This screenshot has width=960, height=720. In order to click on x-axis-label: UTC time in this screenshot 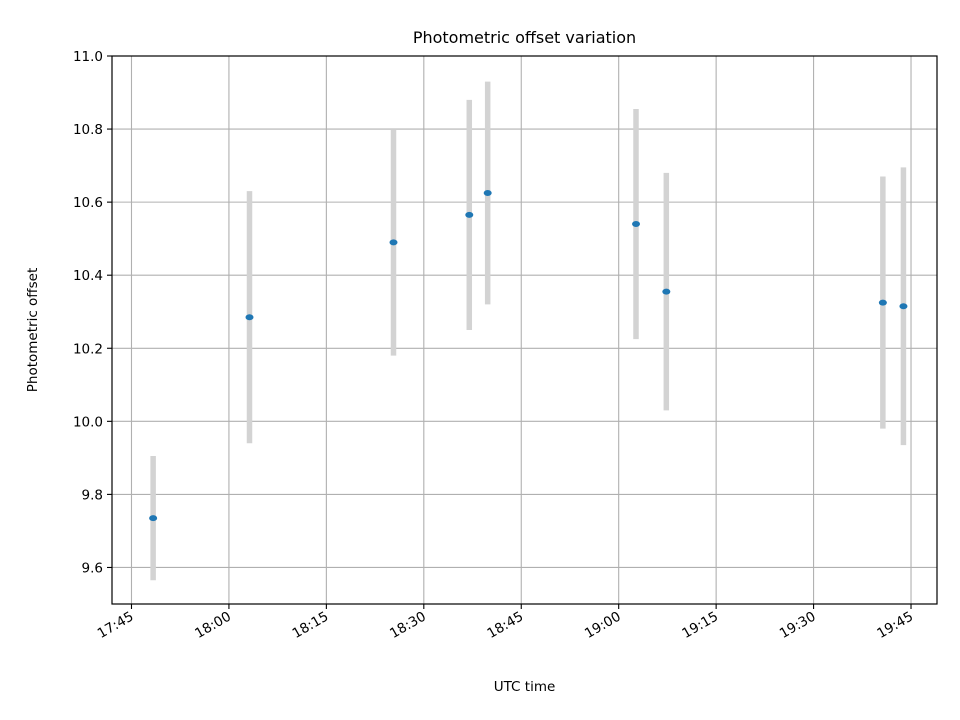, I will do `click(525, 687)`.